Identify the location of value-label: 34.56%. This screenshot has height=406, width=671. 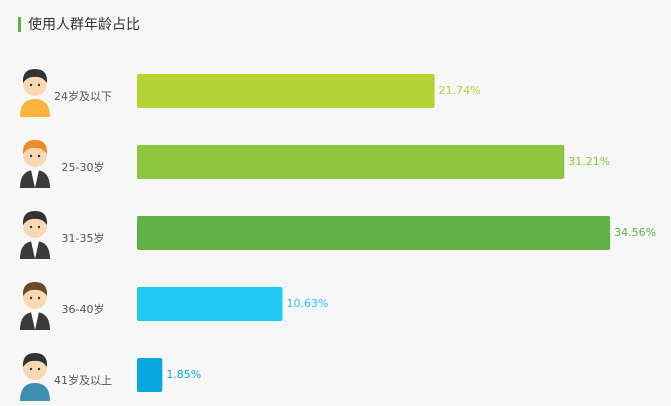
(635, 232).